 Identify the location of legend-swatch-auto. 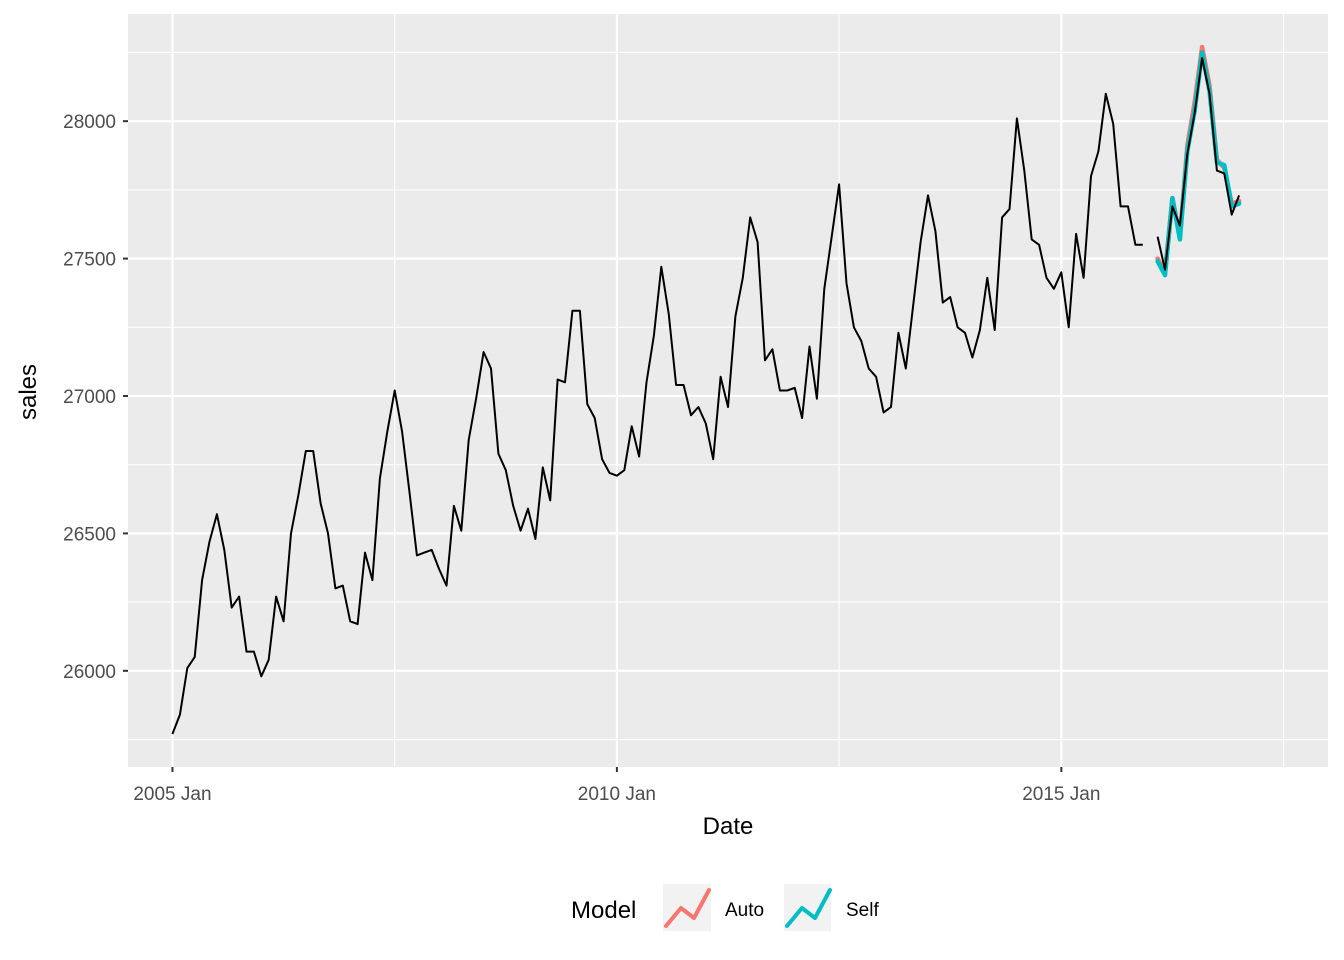
(687, 908).